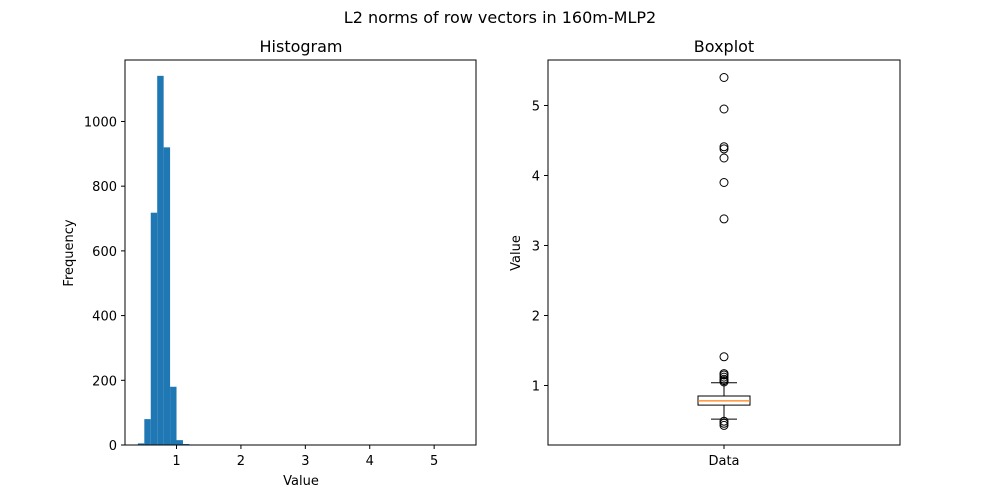 Image resolution: width=1000 pixels, height=500 pixels. What do you see at coordinates (104, 317) in the screenshot?
I see `histogram-y-tick-label: 400` at bounding box center [104, 317].